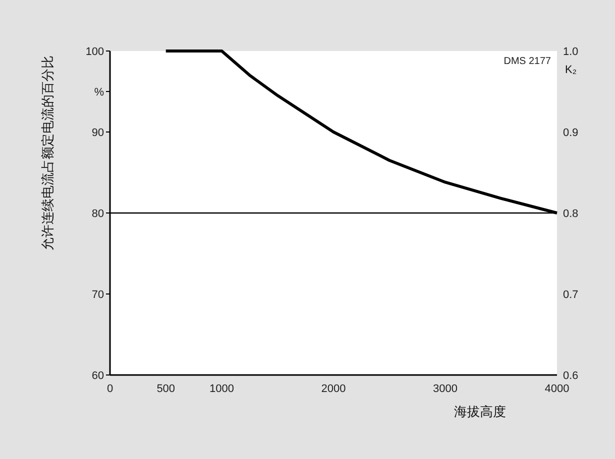  I want to click on annotation: DMS 2177, so click(528, 61).